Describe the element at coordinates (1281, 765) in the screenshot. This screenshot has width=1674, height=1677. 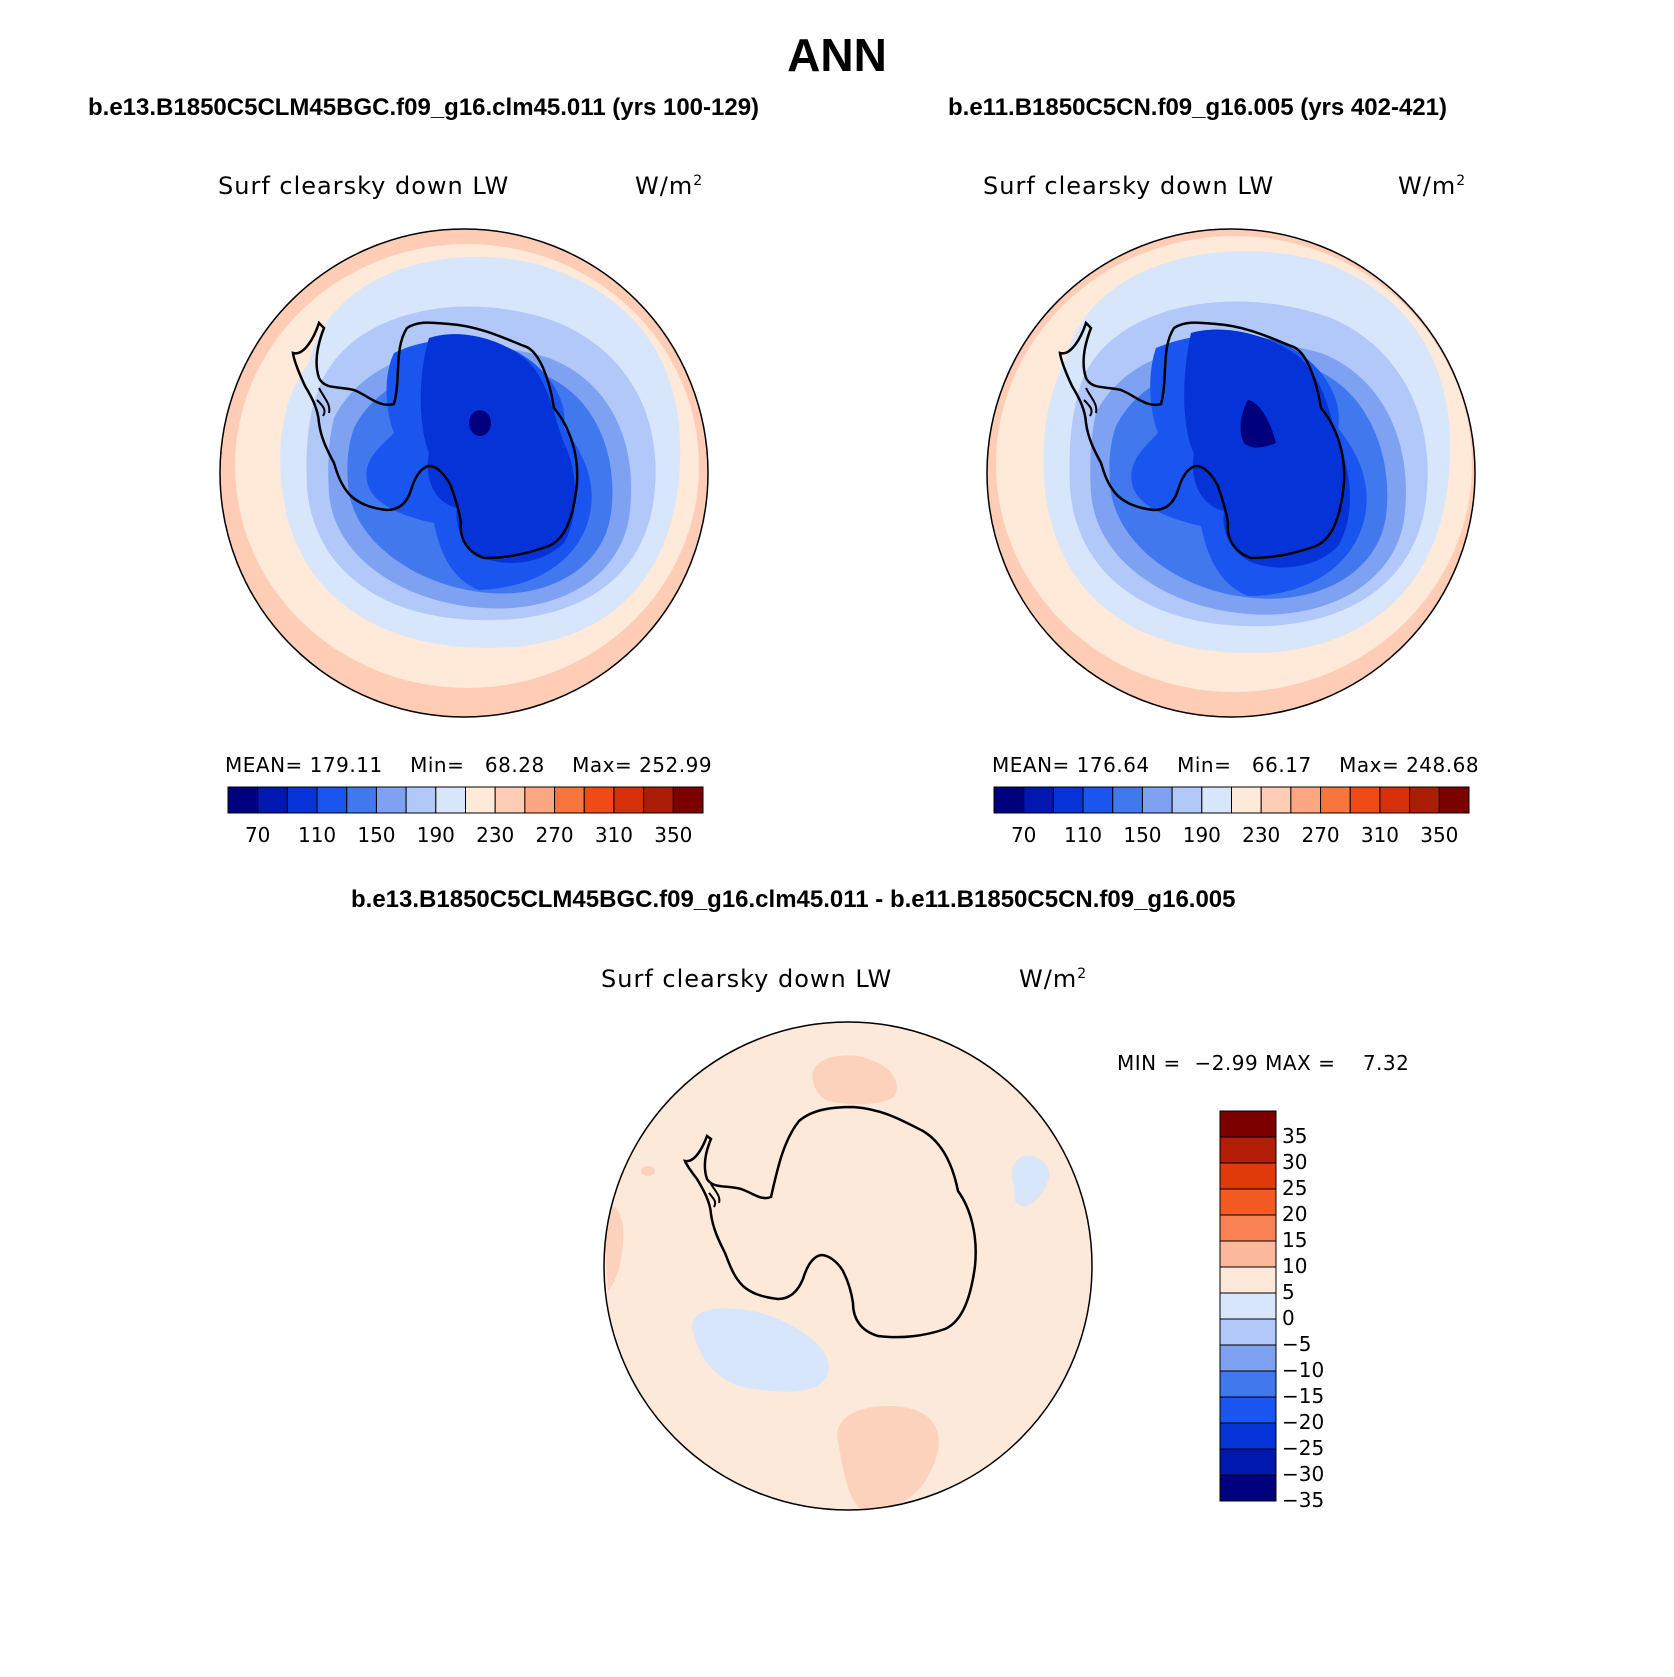
I see `panel-2-min: 66.17` at that location.